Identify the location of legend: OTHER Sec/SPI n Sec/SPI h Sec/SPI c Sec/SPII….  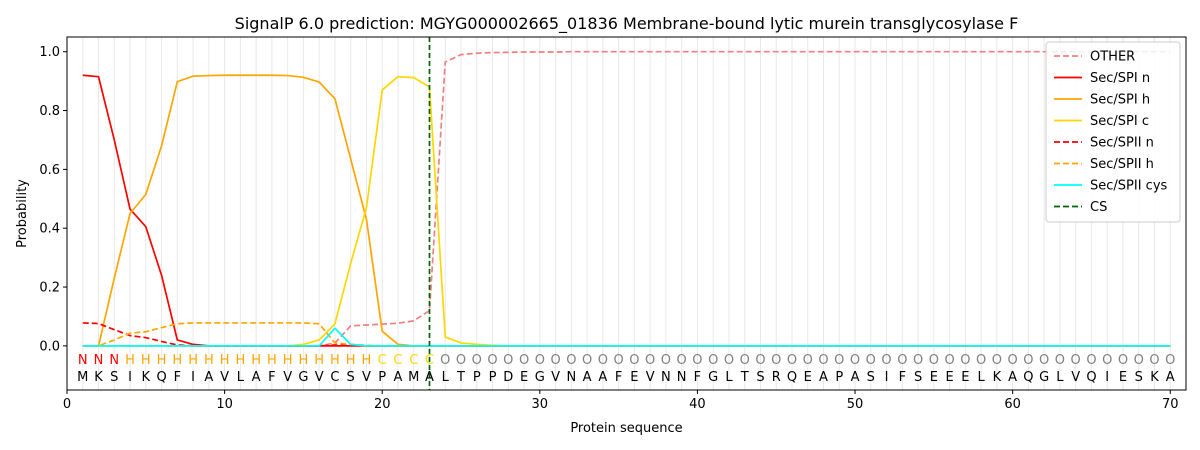
(1113, 132).